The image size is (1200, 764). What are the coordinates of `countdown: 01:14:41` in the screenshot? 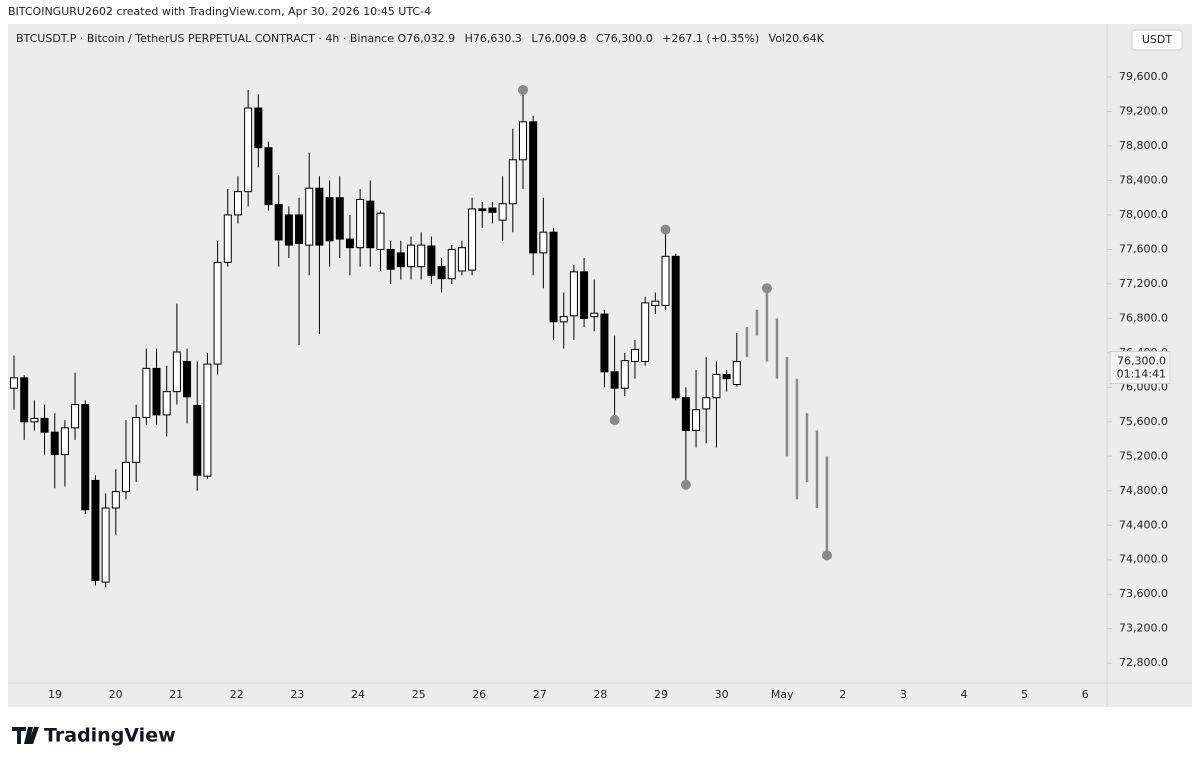 It's located at (1141, 373).